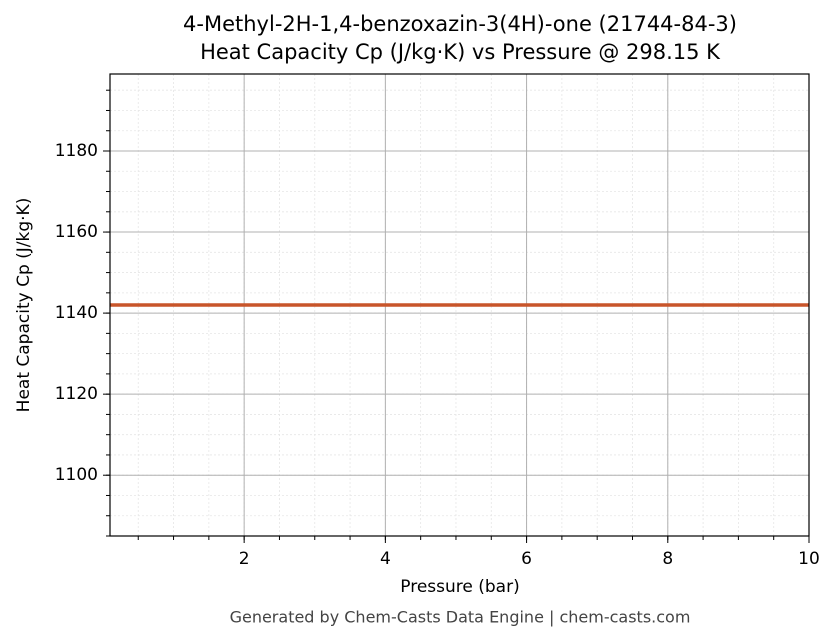 The image size is (836, 644). What do you see at coordinates (809, 559) in the screenshot?
I see `x-tick-label: 10` at bounding box center [809, 559].